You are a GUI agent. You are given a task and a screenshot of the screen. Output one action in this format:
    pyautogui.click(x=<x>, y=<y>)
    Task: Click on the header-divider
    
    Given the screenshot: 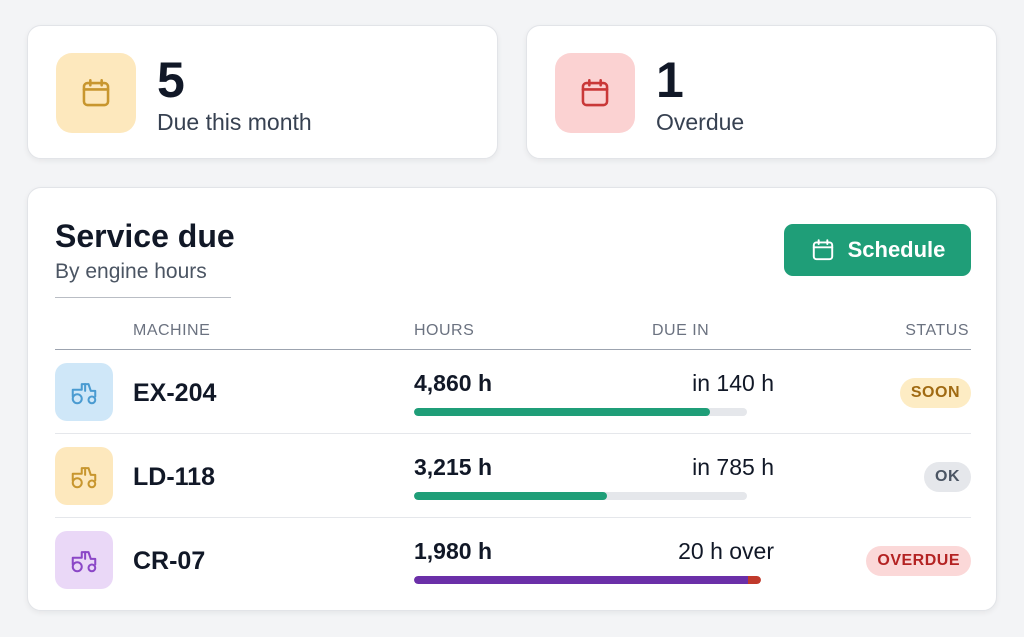 What is the action you would take?
    pyautogui.click(x=513, y=349)
    